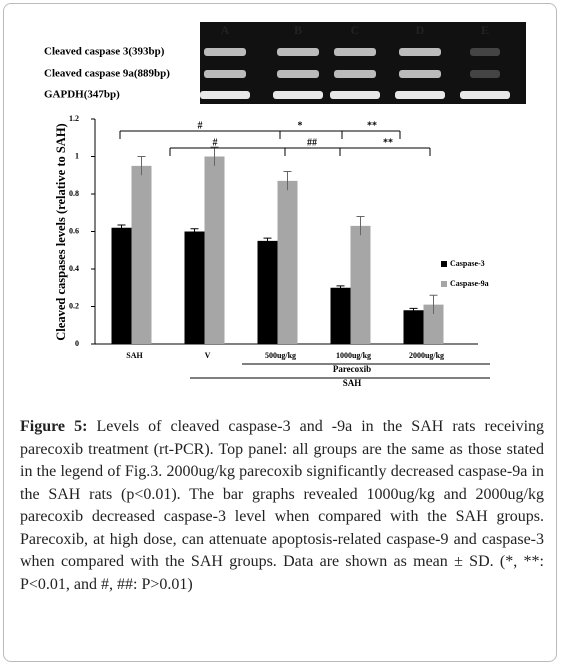  Describe the element at coordinates (353, 355) in the screenshot. I see `x-tick-label: 1000ug/kg` at that location.